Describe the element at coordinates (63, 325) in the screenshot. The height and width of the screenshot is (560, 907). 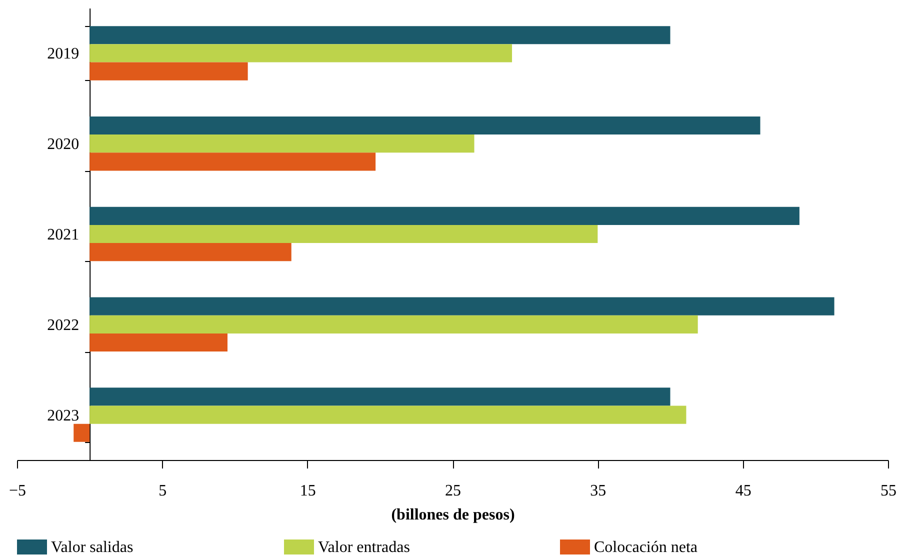
I see `y-tick-label: 2022` at that location.